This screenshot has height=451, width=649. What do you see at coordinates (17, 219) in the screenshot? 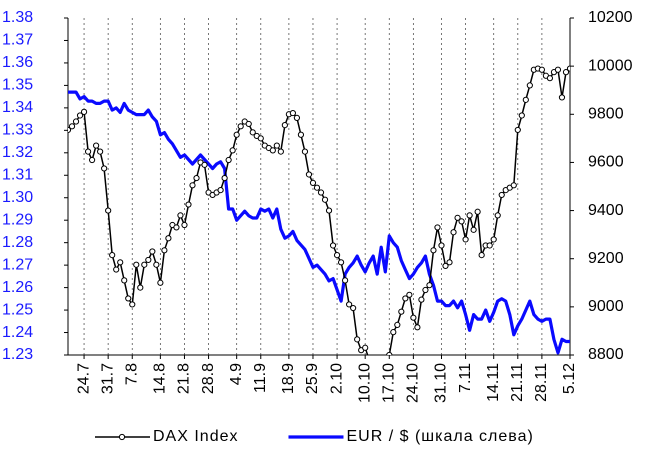
I see `y-tick-label: 1.29` at bounding box center [17, 219].